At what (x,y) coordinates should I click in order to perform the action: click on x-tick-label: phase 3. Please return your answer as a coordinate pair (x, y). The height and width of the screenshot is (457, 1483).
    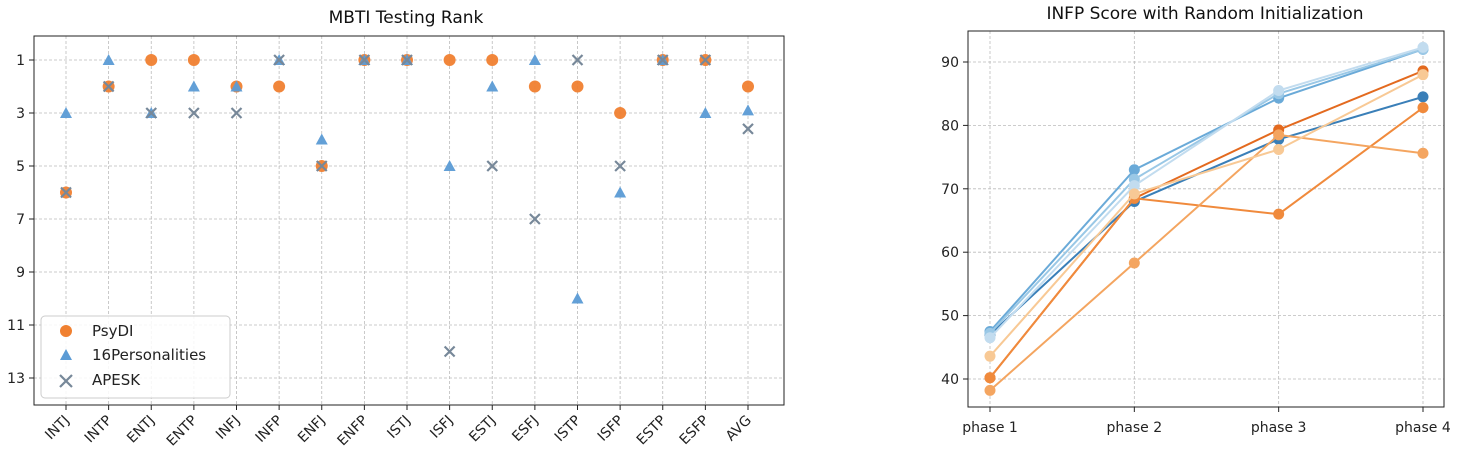
    Looking at the image, I should click on (1279, 428).